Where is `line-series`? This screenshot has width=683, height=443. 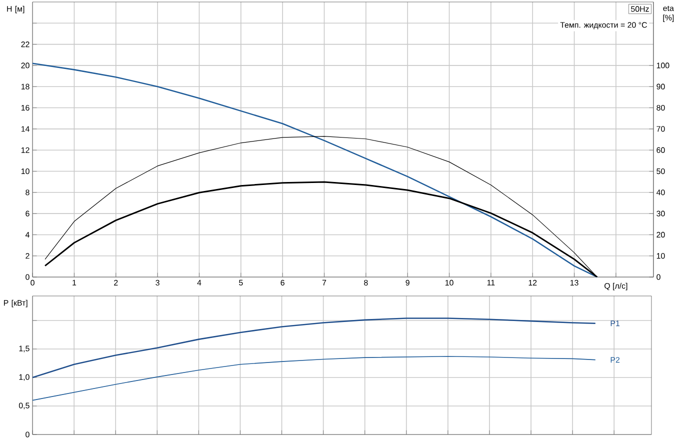
line-series is located at coordinates (314, 347).